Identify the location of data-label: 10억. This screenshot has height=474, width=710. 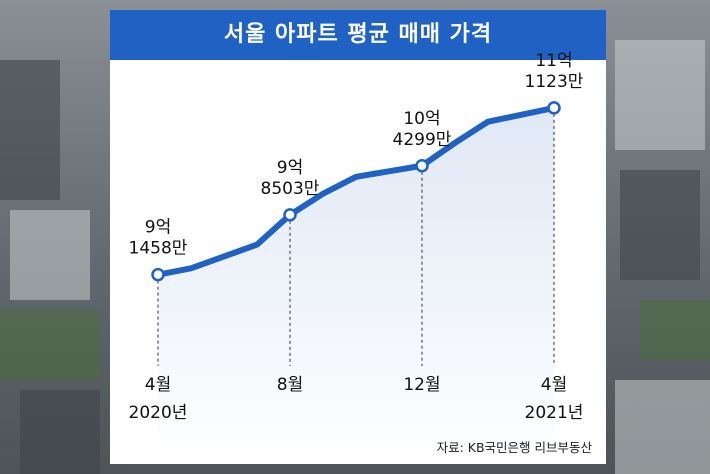
(421, 119).